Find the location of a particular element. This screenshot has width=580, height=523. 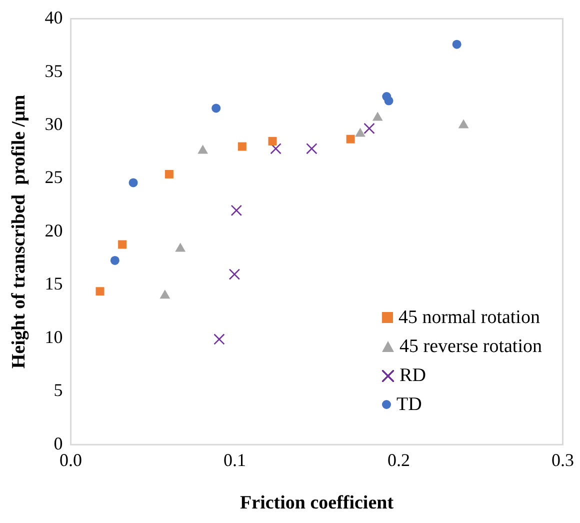

y-tick-label: 15 is located at coordinates (53, 284).